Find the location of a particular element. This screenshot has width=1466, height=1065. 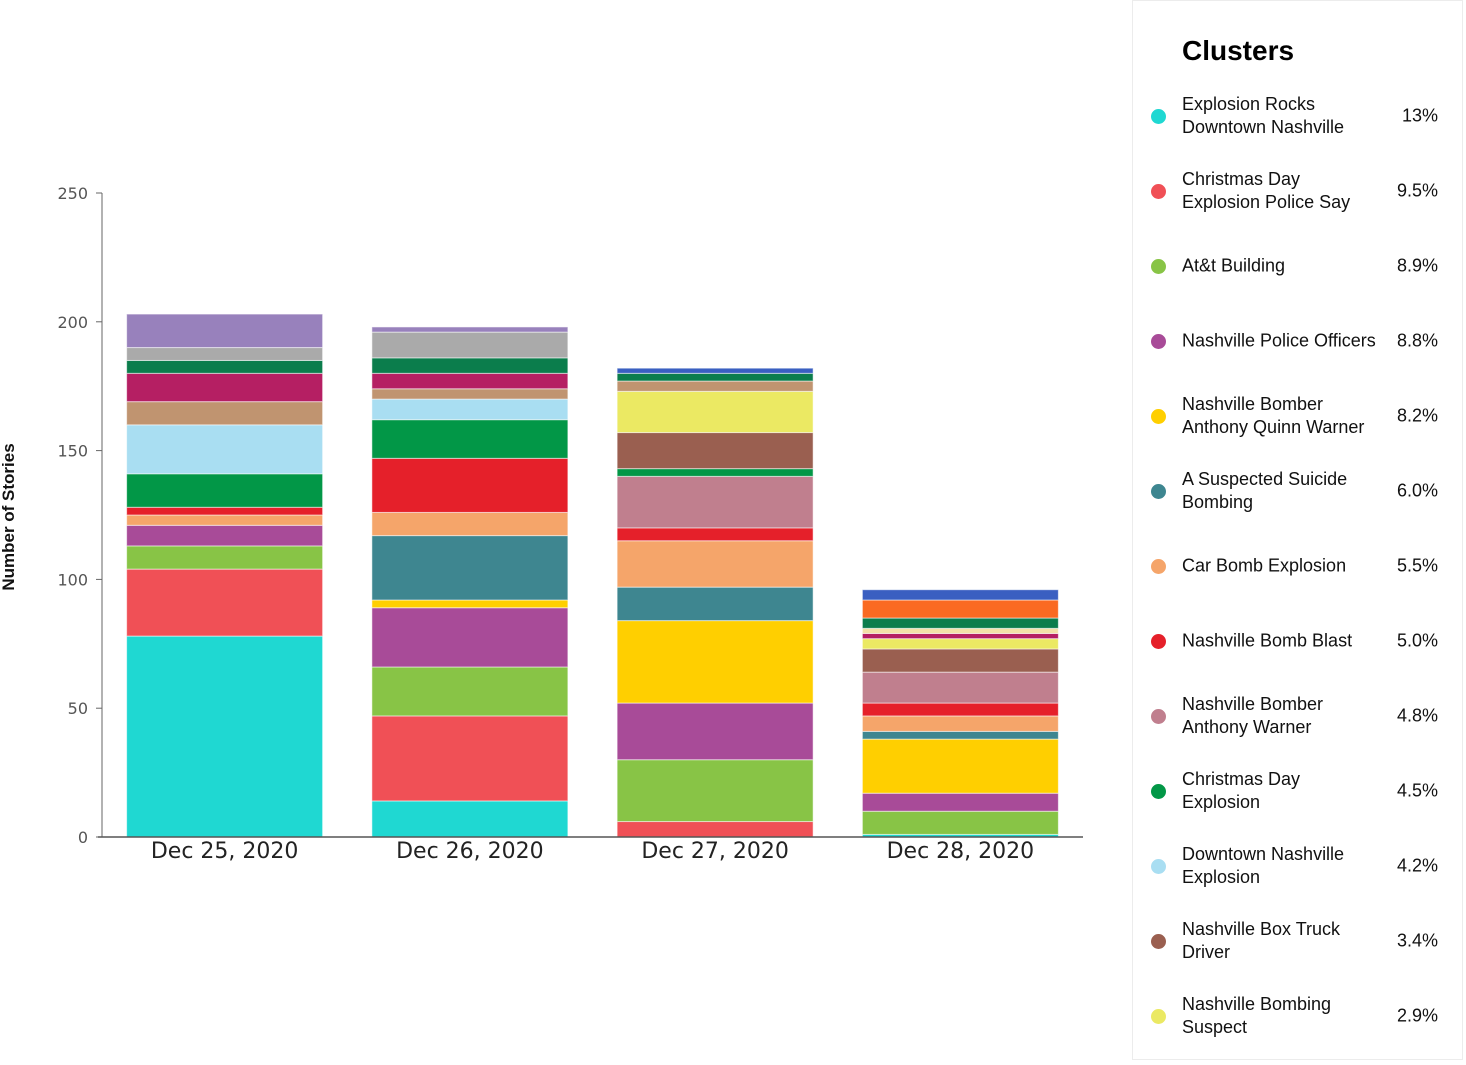

legend-item: Christmas Day Explosion 4.5% is located at coordinates (1298, 790).